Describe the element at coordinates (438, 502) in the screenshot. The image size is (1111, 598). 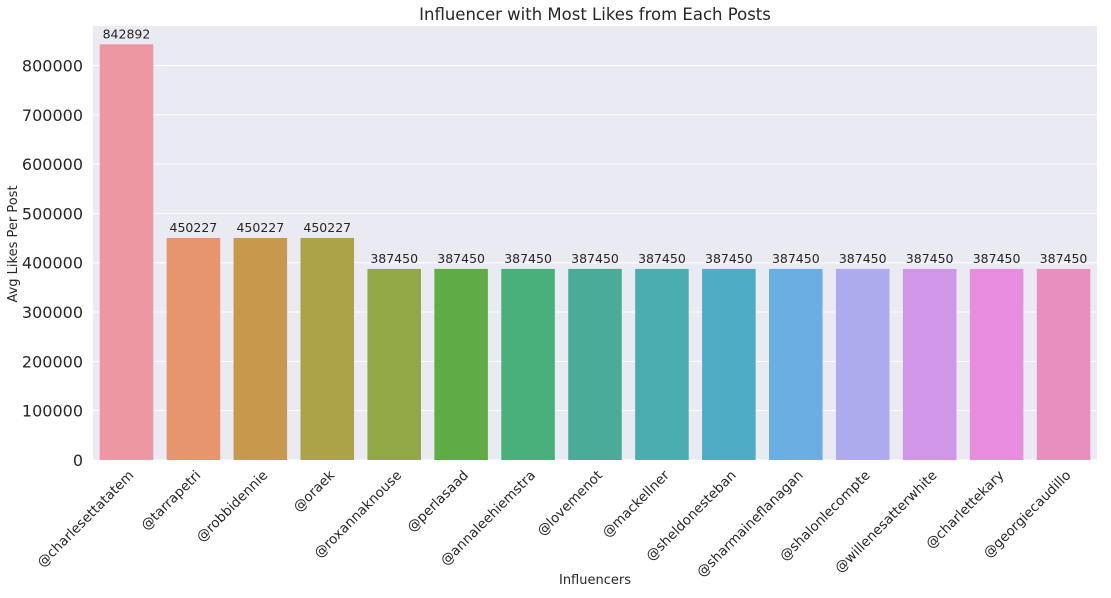
I see `x-tick-label: @perlasaad` at that location.